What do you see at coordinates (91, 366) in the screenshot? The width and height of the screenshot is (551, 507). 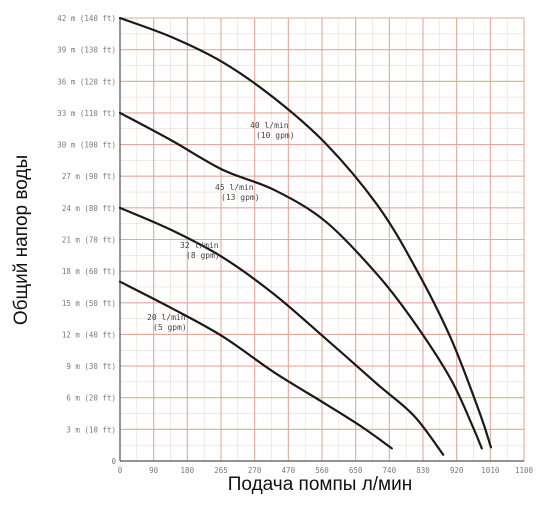 I see `y-tick-label: 9 m (30 ft)` at bounding box center [91, 366].